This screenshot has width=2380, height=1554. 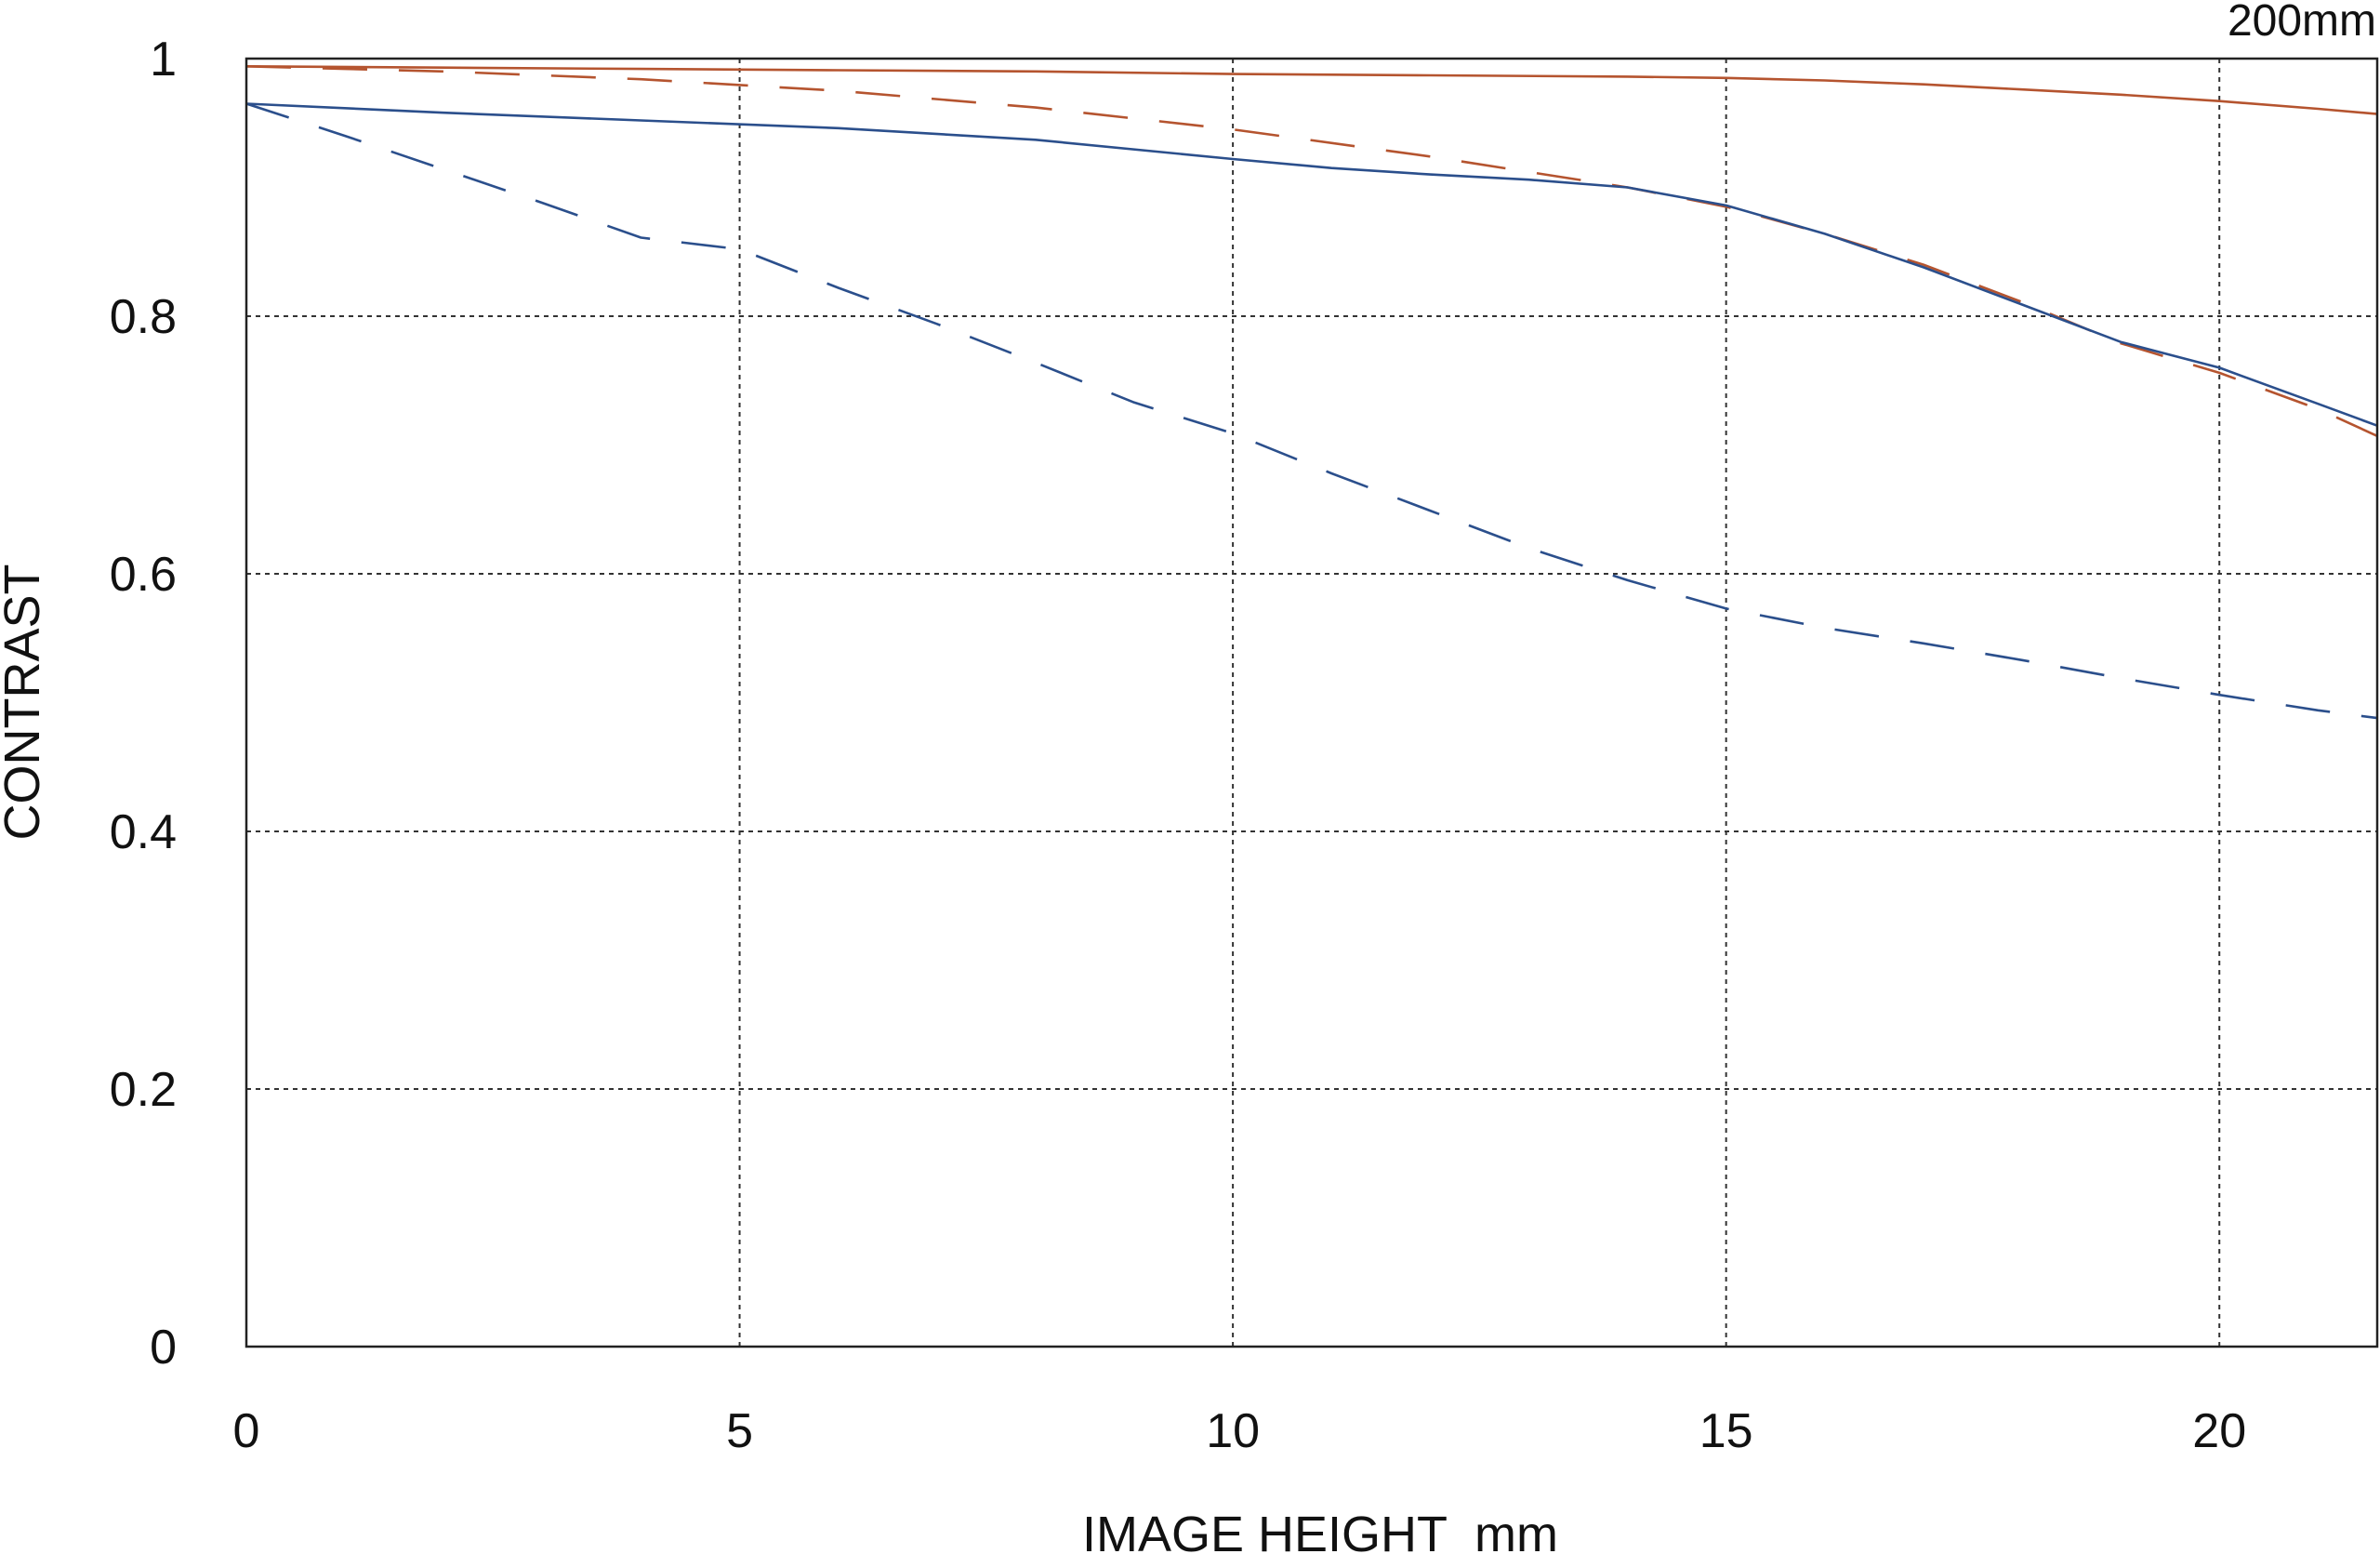 I want to click on y-tick-labels: 0 0.2 0.4 0.6 0.8 1, so click(x=143, y=704).